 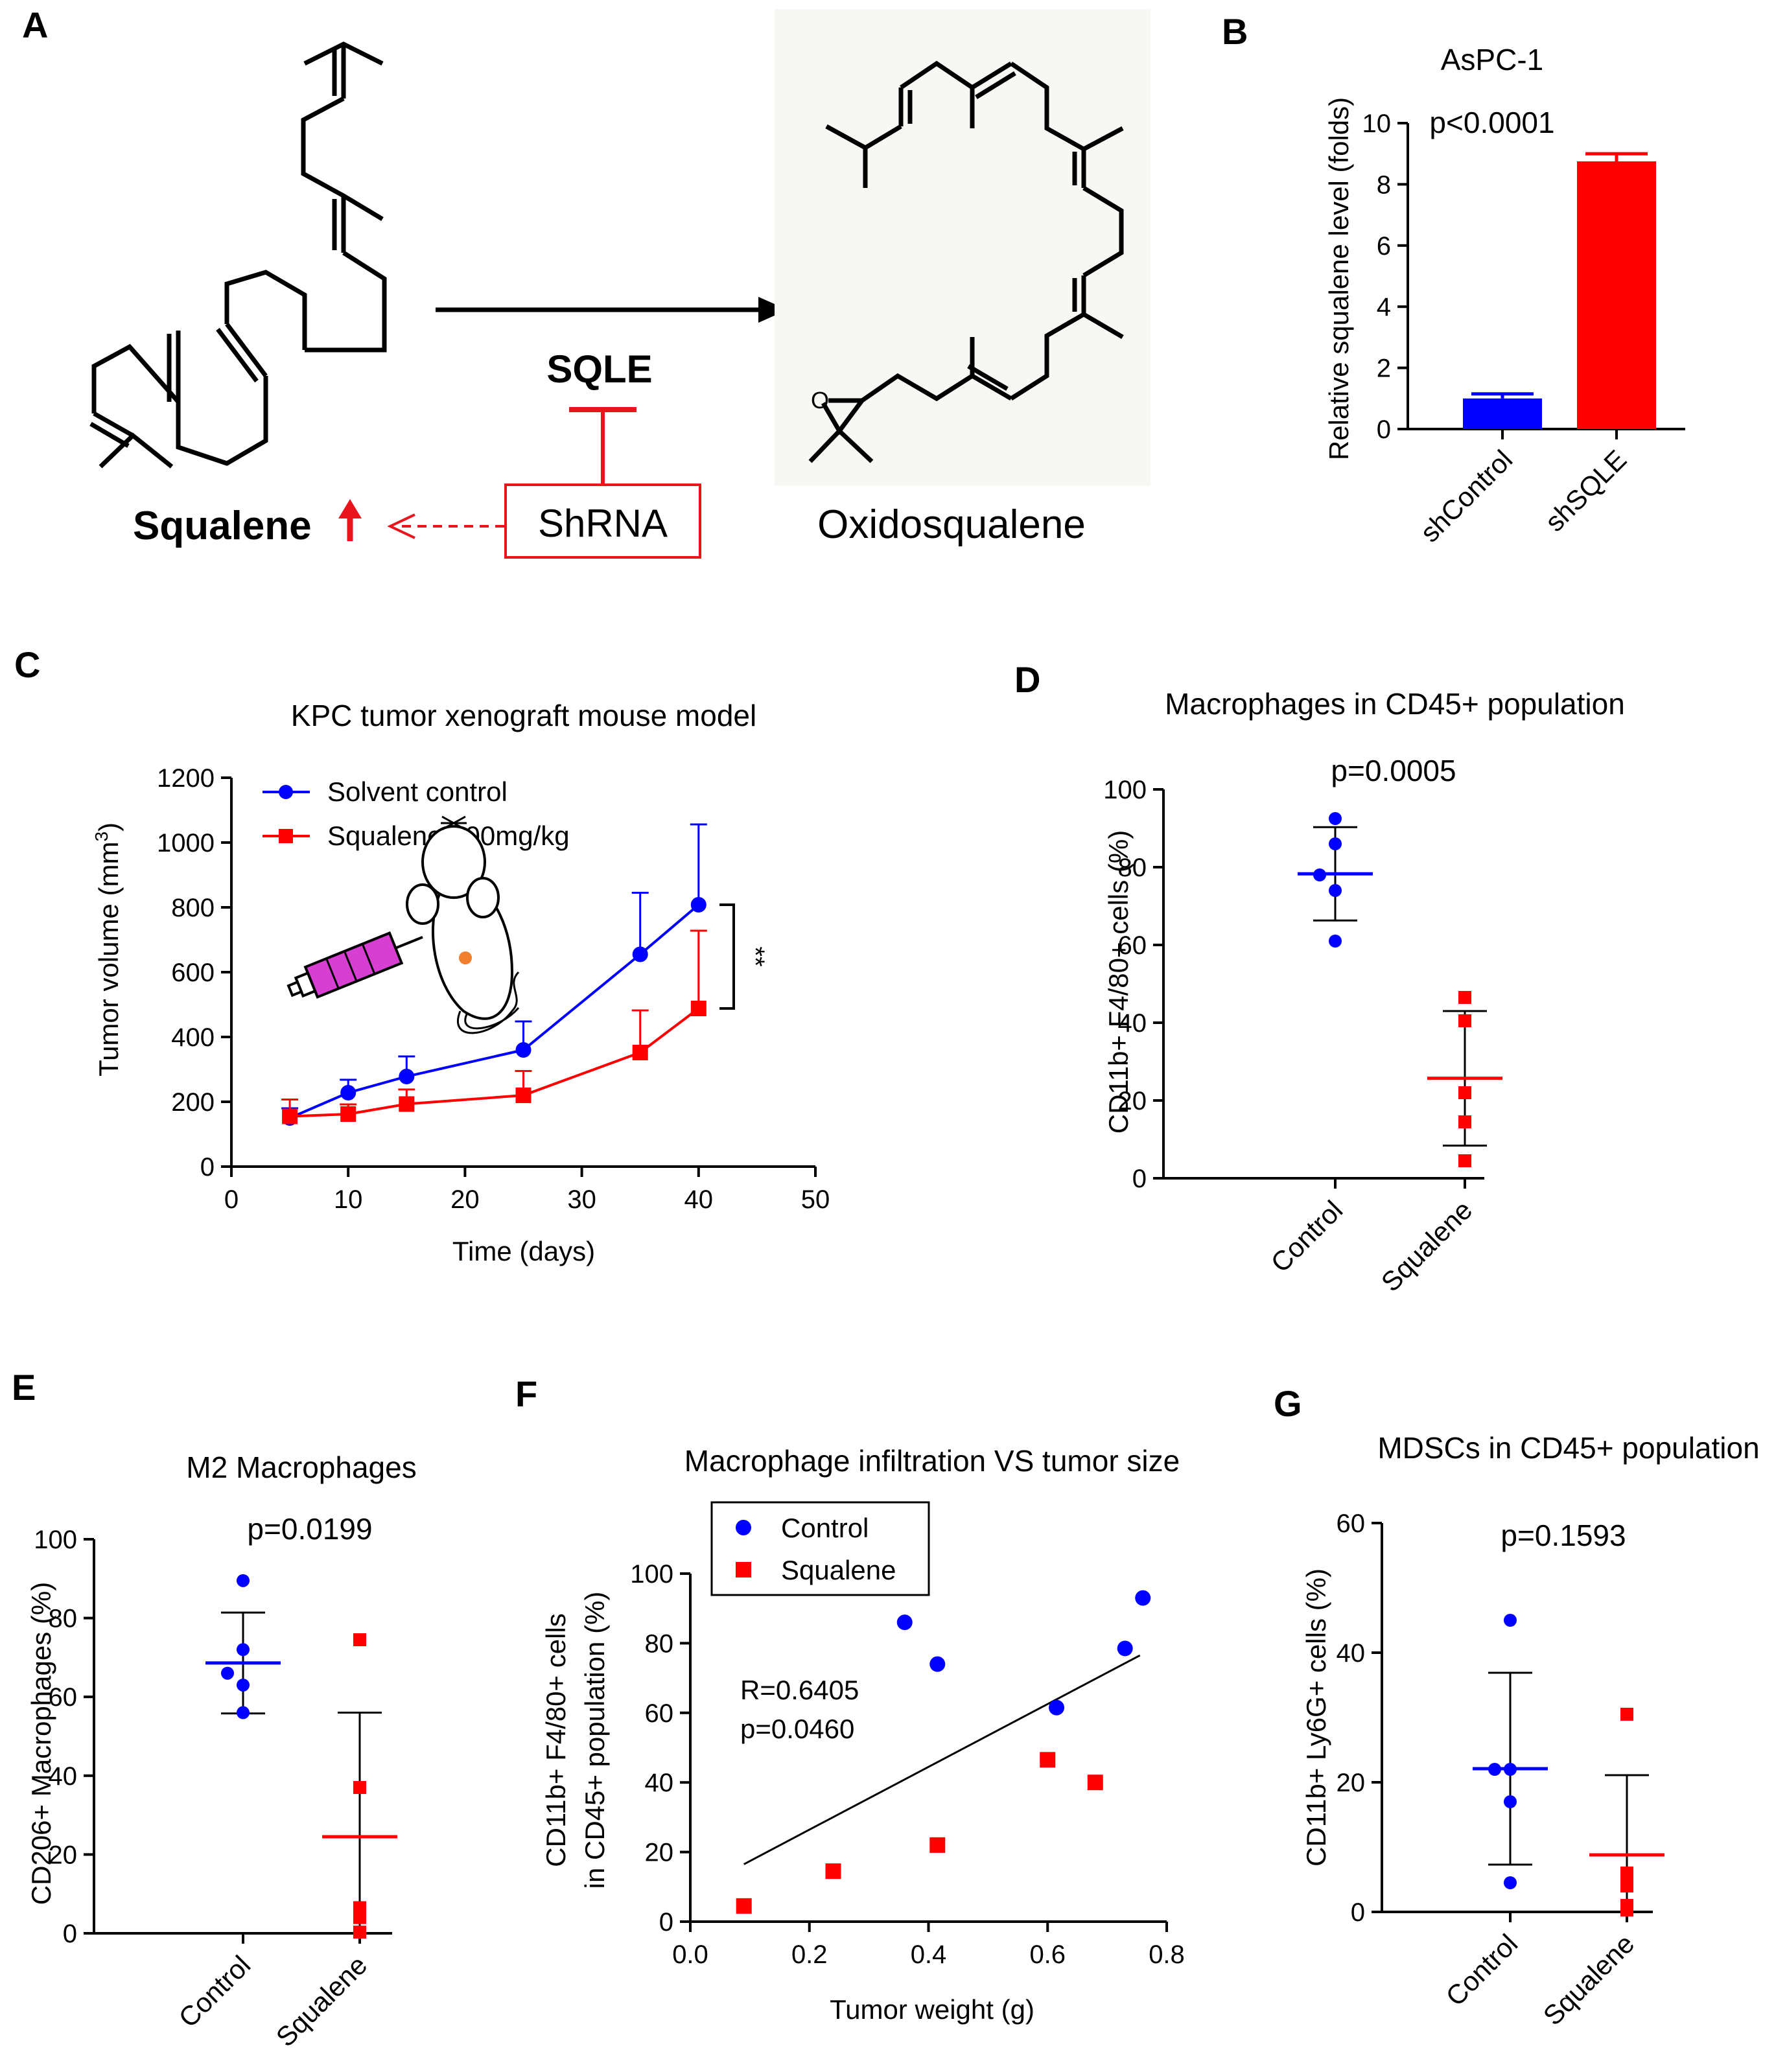 What do you see at coordinates (1481, 1970) in the screenshot?
I see `x-tick-label: Control` at bounding box center [1481, 1970].